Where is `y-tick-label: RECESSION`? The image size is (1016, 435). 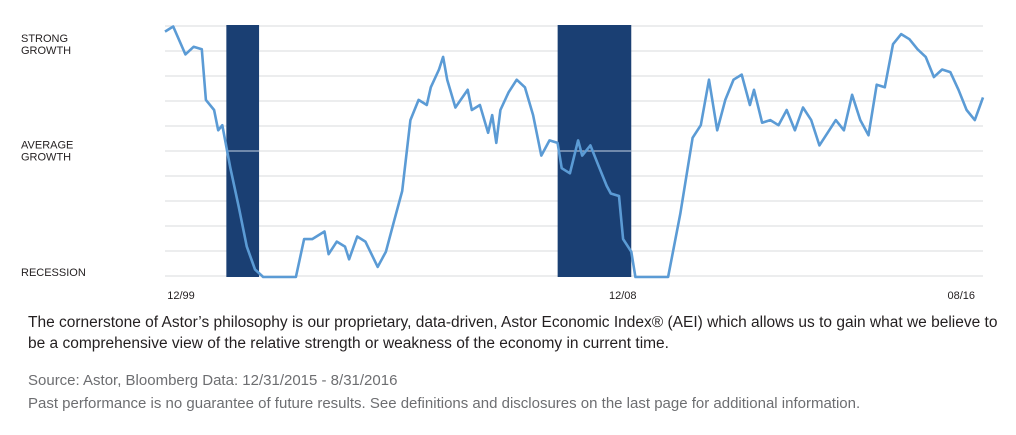
y-tick-label: RECESSION is located at coordinates (53, 273).